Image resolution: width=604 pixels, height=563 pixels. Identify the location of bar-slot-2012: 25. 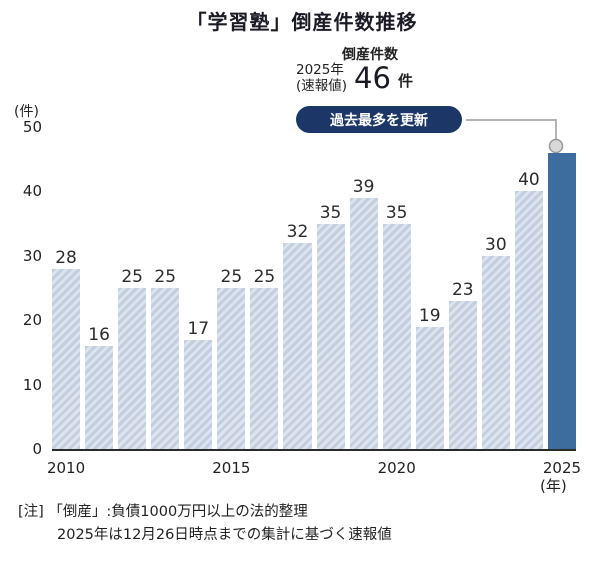
(132, 288).